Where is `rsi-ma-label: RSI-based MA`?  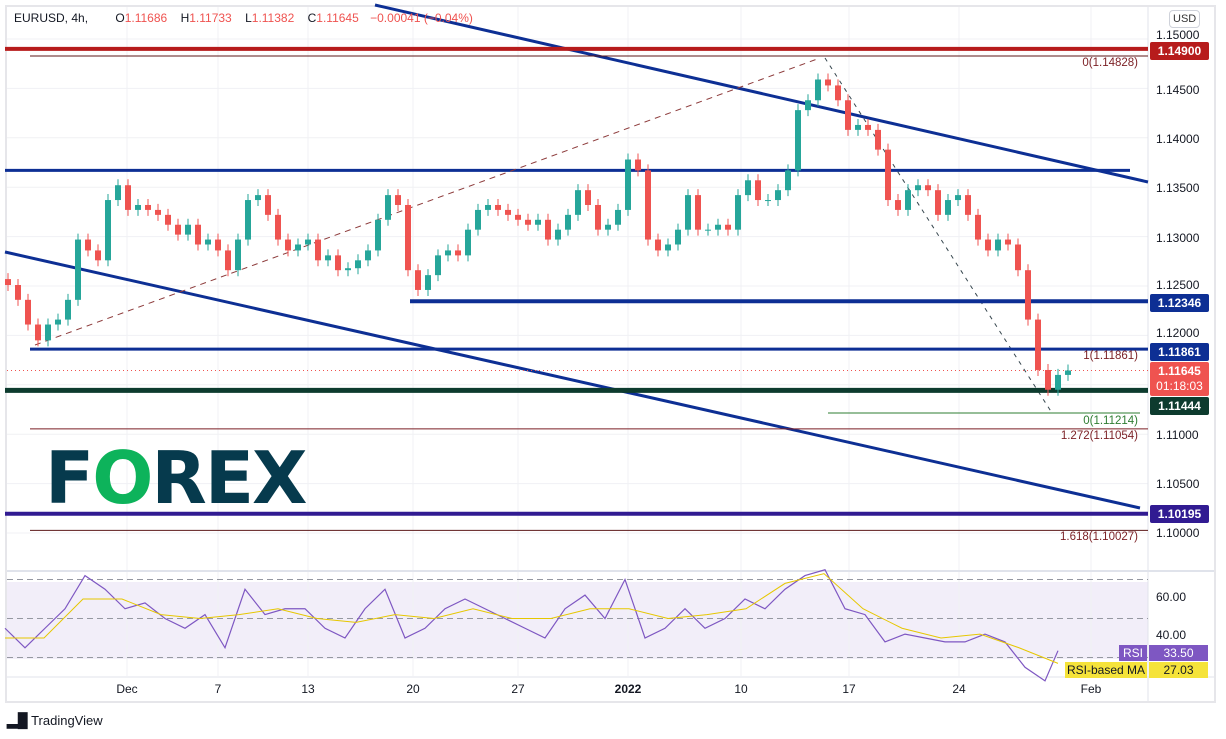
rsi-ma-label: RSI-based MA is located at coordinates (1106, 670).